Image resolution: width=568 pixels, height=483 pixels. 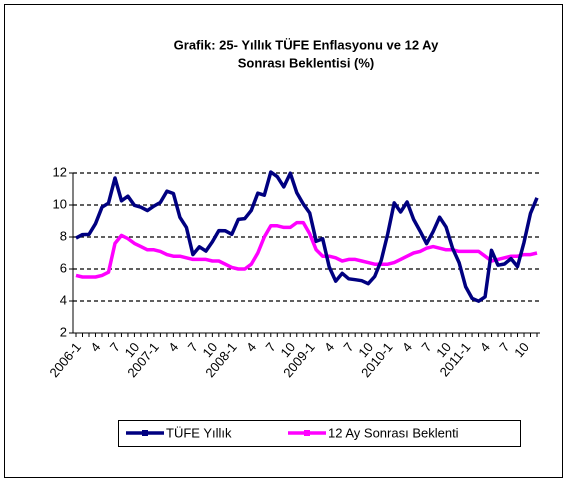 What do you see at coordinates (63, 267) in the screenshot?
I see `y-tick-label: 6` at bounding box center [63, 267].